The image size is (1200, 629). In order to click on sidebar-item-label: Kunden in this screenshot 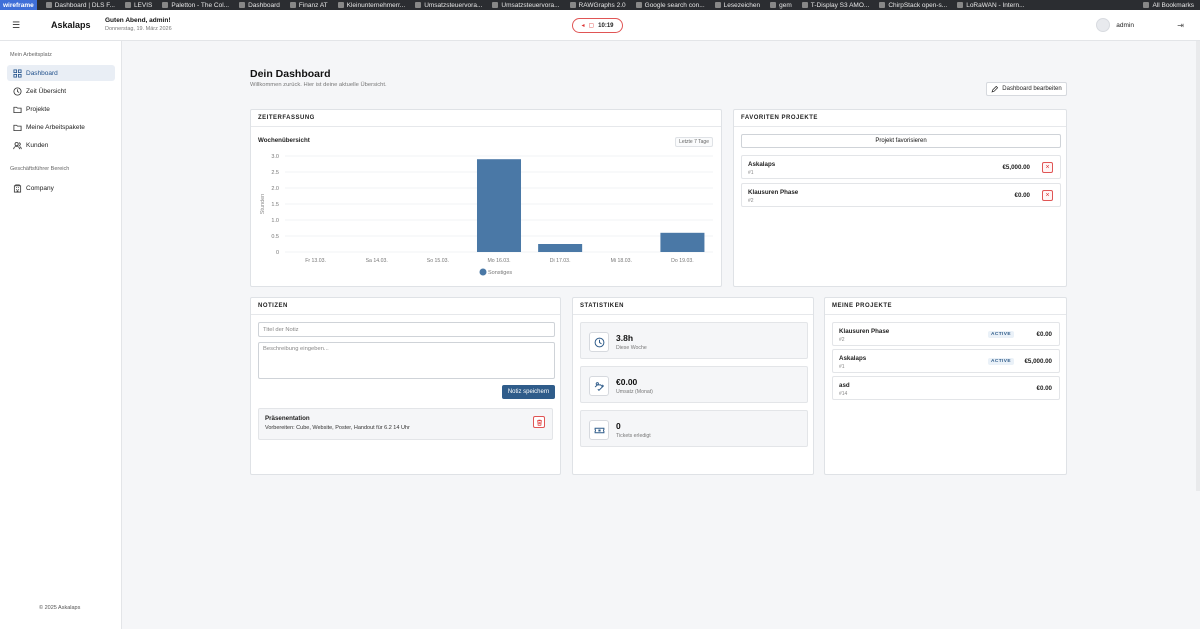, I will do `click(37, 145)`.